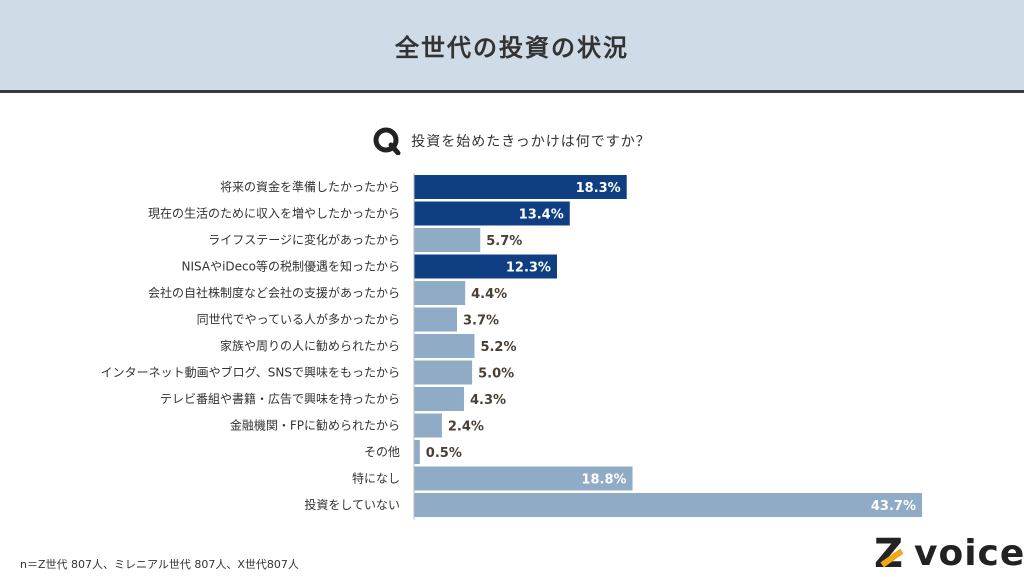 Image resolution: width=1024 pixels, height=577 pixels. I want to click on page-title: 全世代の投資の状況, so click(512, 47).